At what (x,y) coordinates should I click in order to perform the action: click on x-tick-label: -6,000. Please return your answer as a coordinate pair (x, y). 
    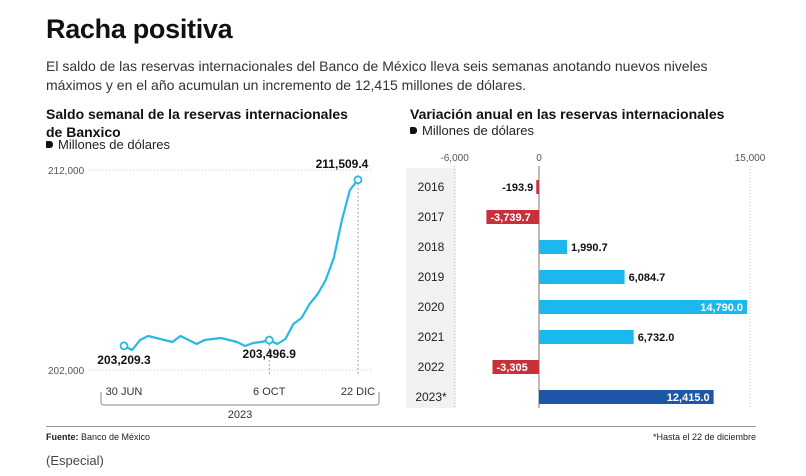
    Looking at the image, I should click on (454, 158).